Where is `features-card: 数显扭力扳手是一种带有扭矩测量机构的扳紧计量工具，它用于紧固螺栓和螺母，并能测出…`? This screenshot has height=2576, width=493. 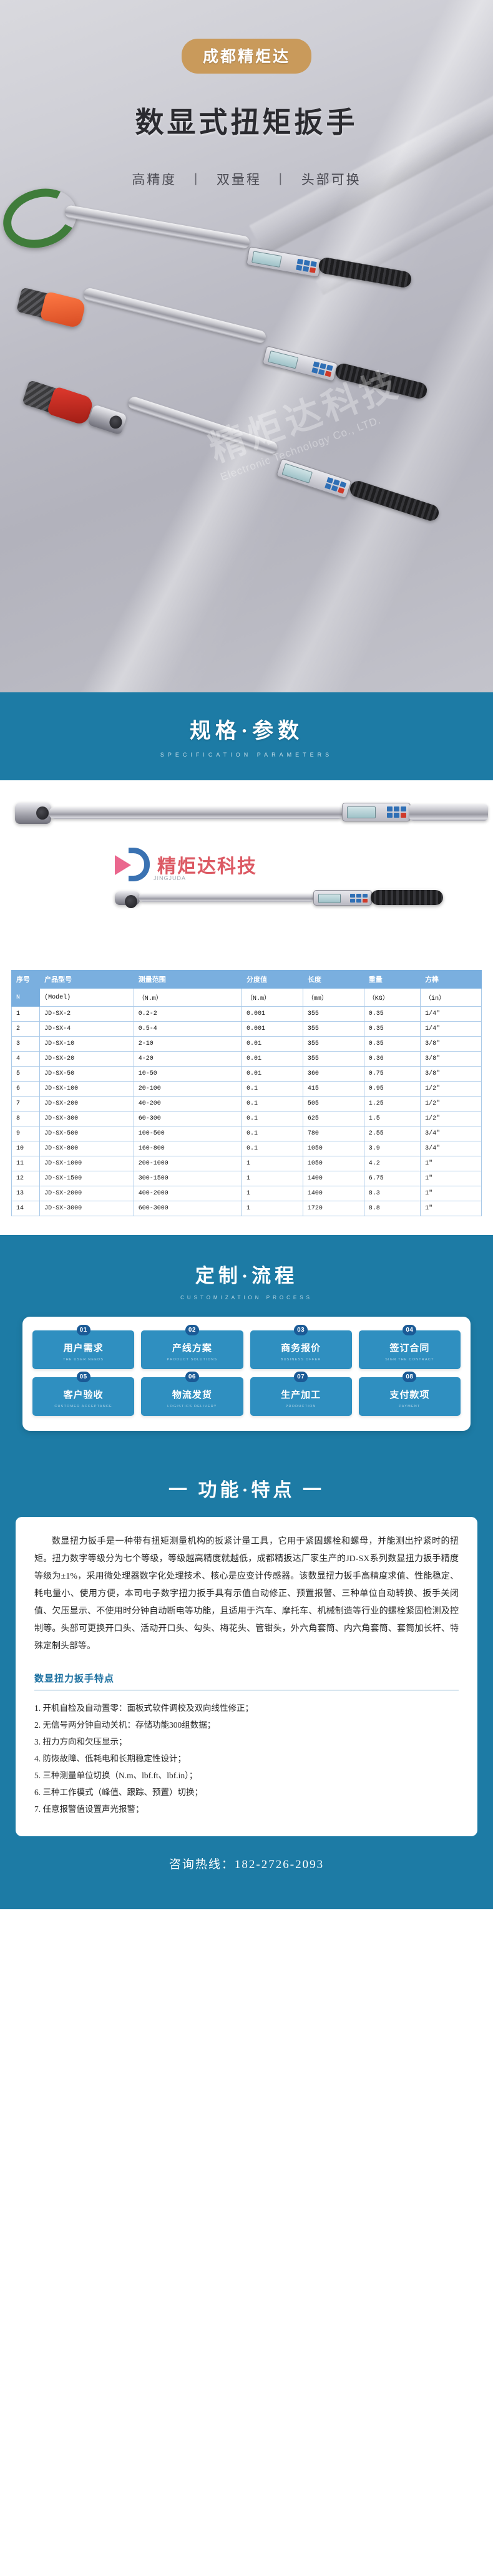 features-card: 数显扭力扳手是一种带有扭矩测量机构的扳紧计量工具，它用于紧固螺栓和螺母，并能测出… is located at coordinates (246, 1677).